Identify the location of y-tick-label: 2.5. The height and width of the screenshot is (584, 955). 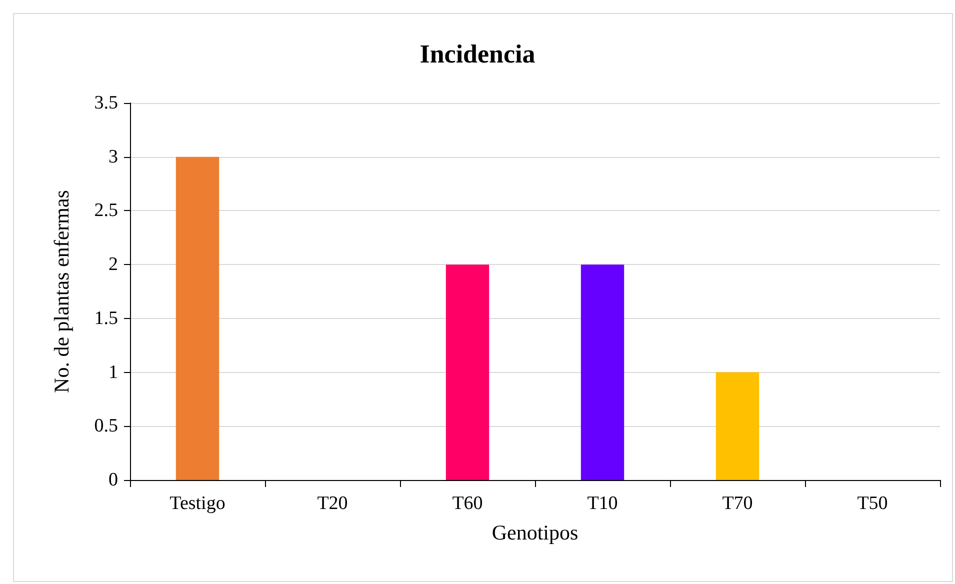
(106, 211).